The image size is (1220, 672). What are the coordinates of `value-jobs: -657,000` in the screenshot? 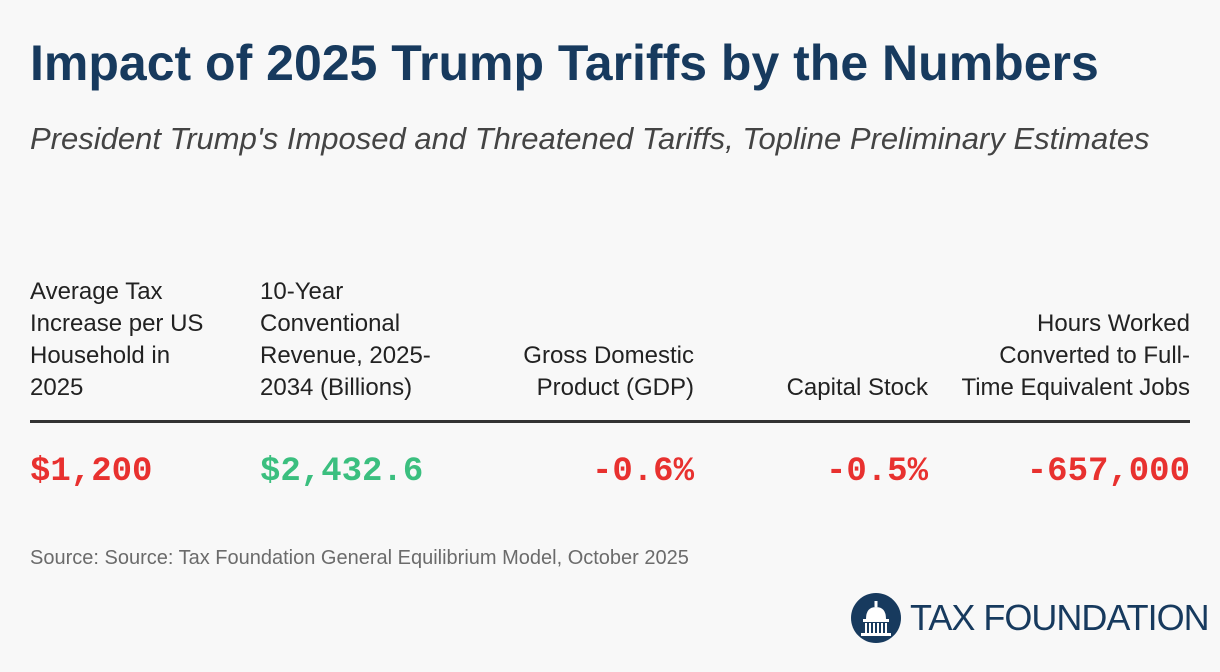 It's located at (1108, 472).